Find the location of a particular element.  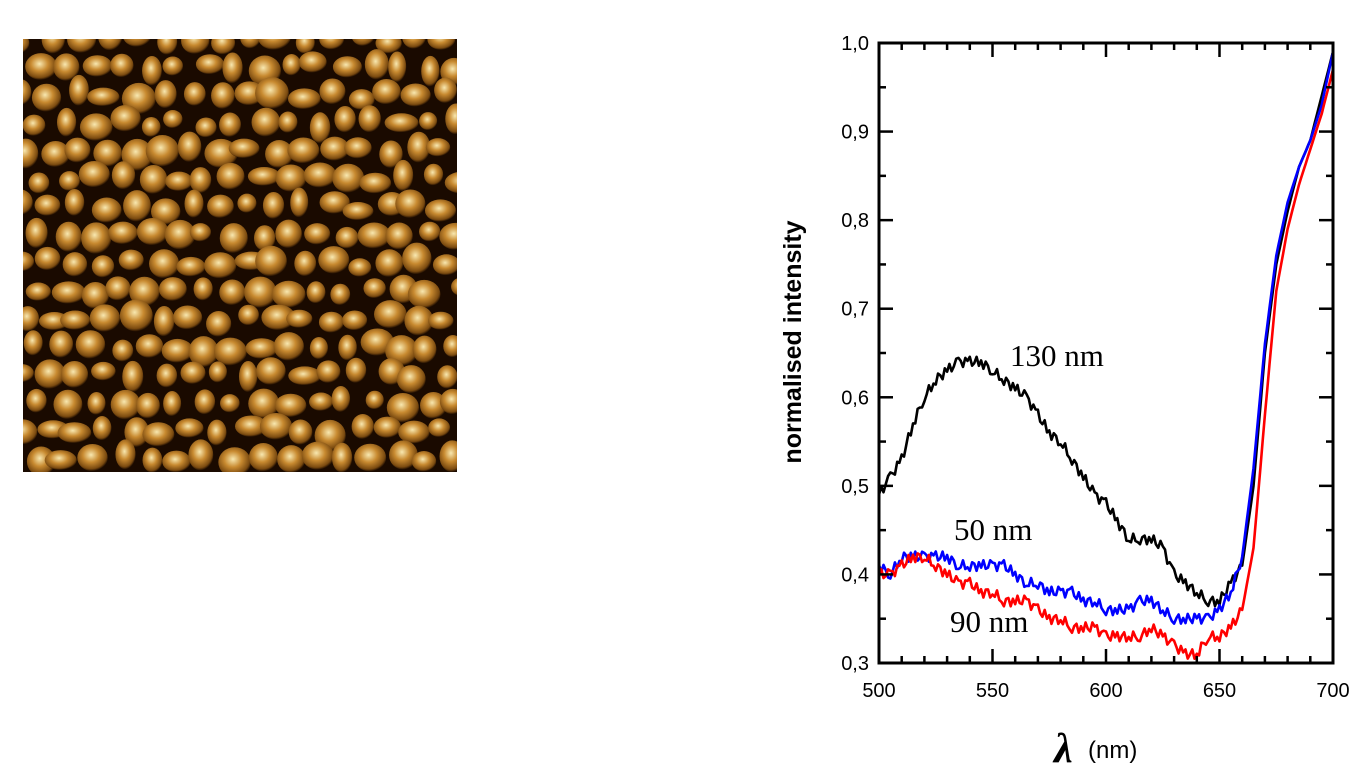

y-tick-label: 0,4 is located at coordinates (855, 575).